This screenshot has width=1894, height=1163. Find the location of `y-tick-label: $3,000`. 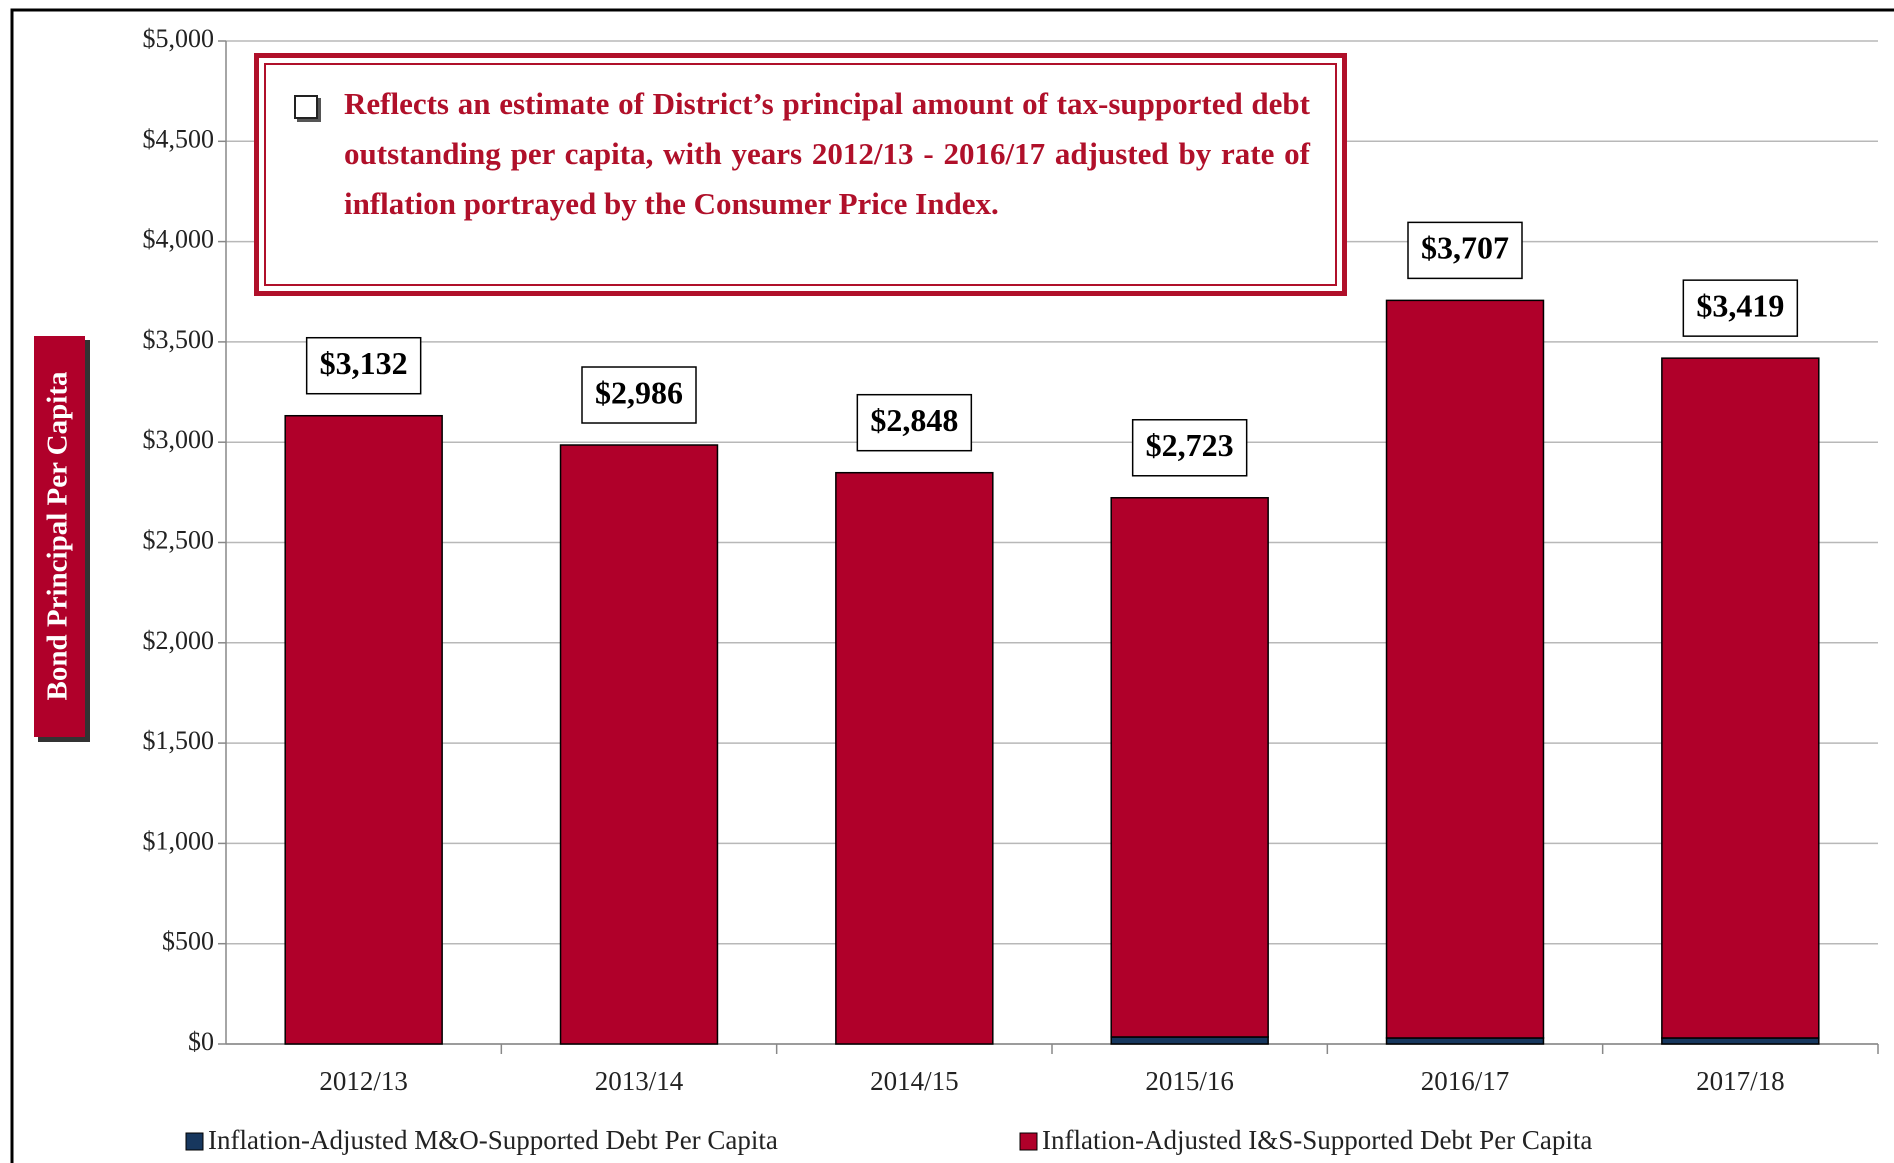

y-tick-label: $3,000 is located at coordinates (179, 439).